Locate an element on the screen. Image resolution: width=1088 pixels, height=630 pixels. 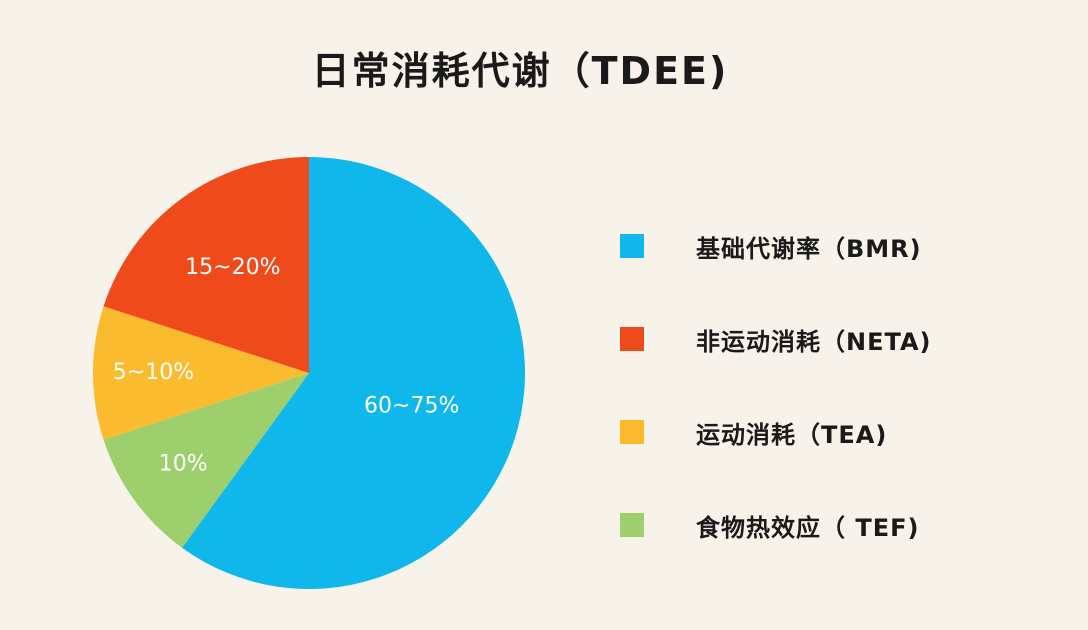
pie-slice-label-1: 10% is located at coordinates (183, 463).